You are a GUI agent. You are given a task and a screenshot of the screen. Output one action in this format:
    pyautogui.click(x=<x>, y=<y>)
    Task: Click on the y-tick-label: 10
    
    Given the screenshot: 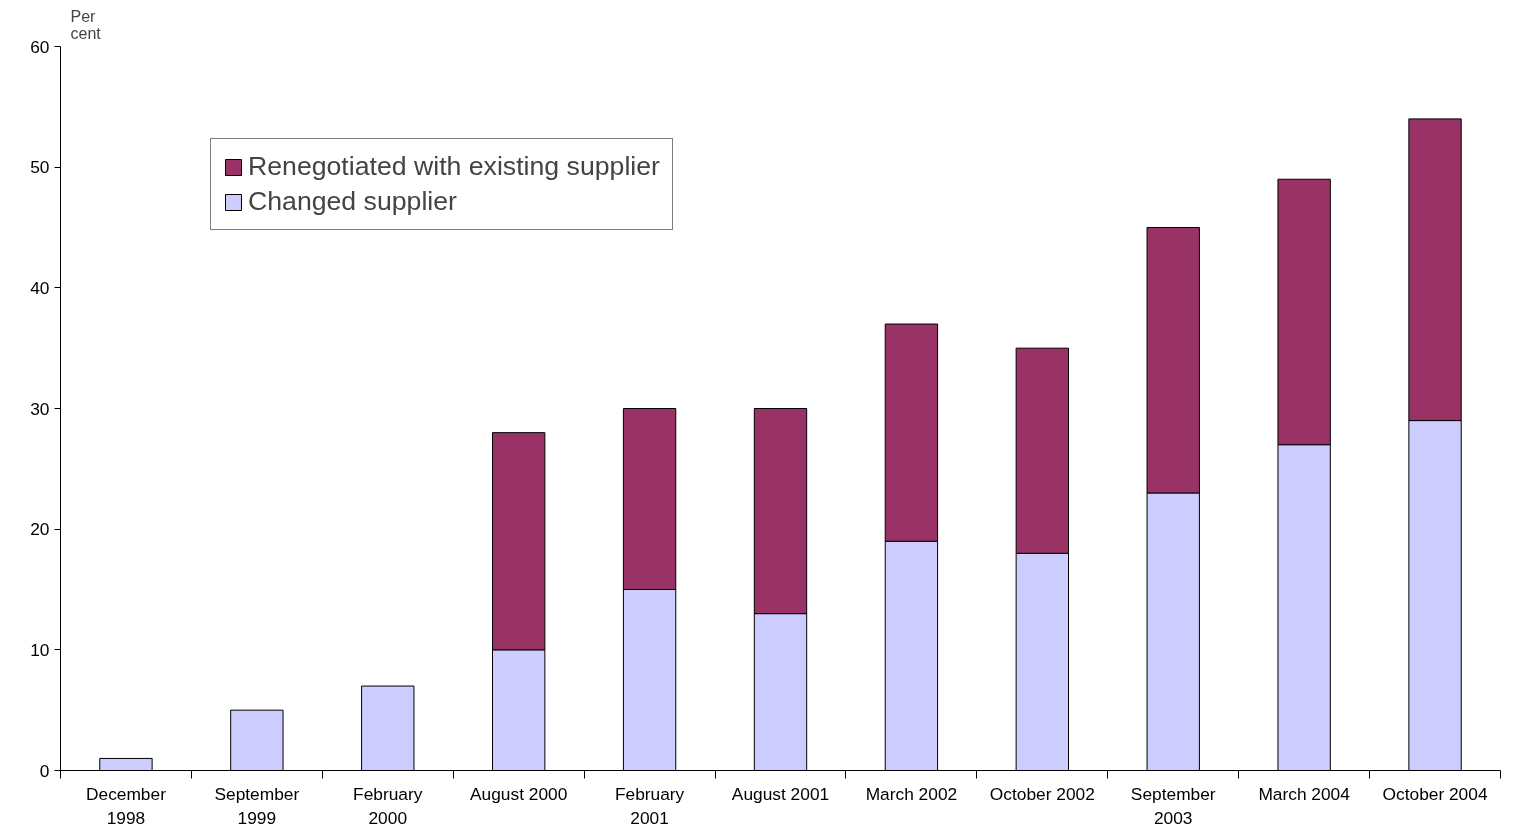 What is the action you would take?
    pyautogui.click(x=40, y=649)
    